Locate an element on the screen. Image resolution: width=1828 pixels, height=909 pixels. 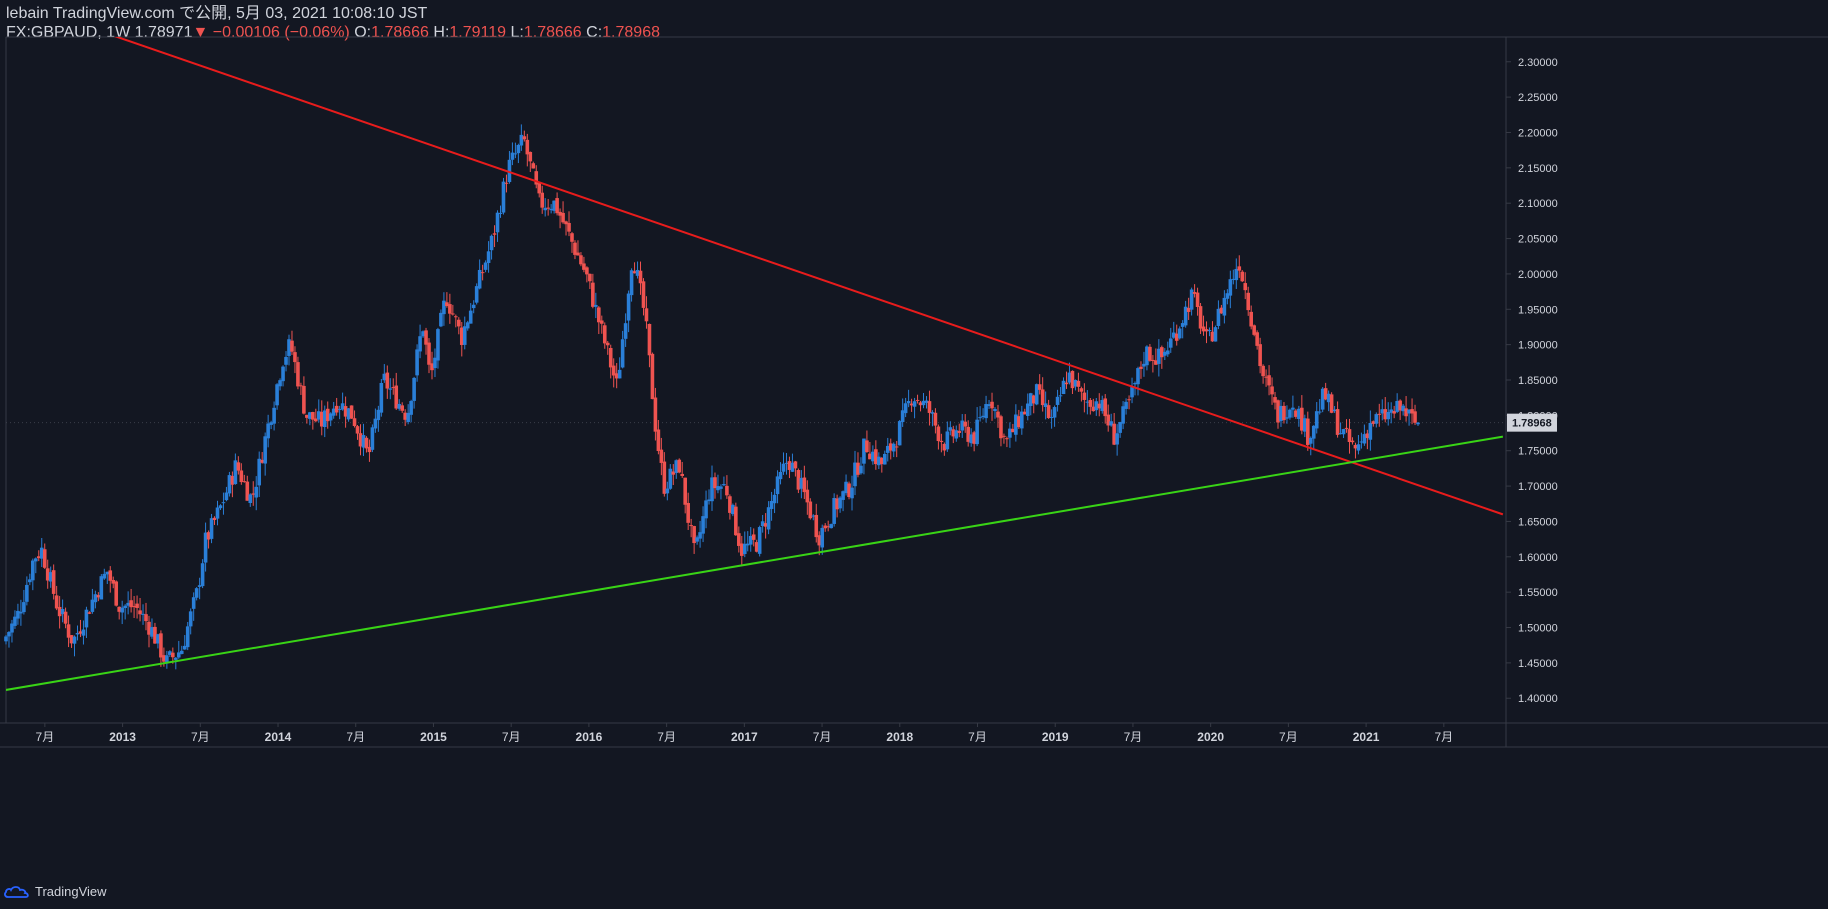
y-tick-label: 1.50000 is located at coordinates (1538, 629).